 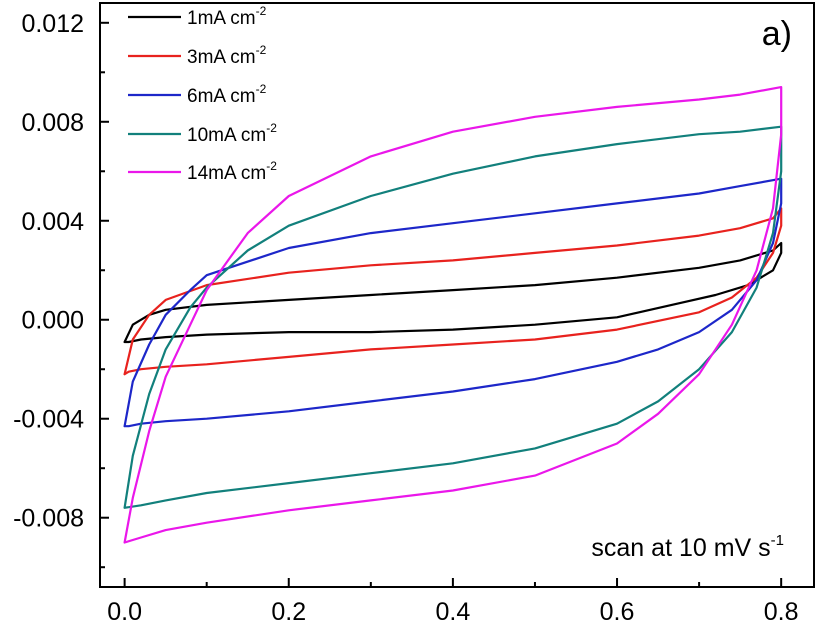 What do you see at coordinates (453, 612) in the screenshot?
I see `x-tick-label-3: 0.4` at bounding box center [453, 612].